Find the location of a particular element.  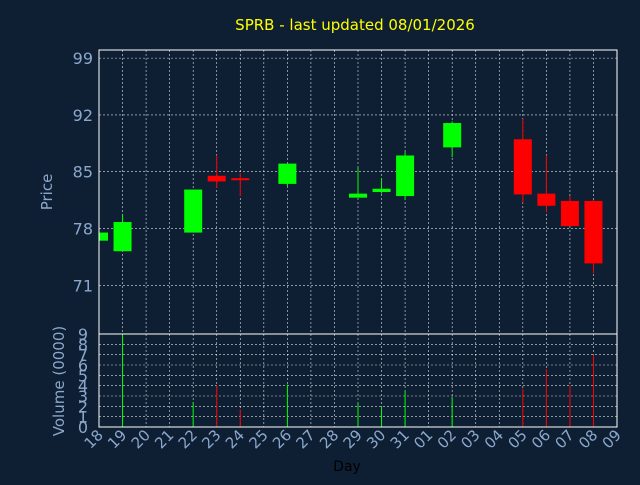

day-tick-label: 28 is located at coordinates (329, 439).